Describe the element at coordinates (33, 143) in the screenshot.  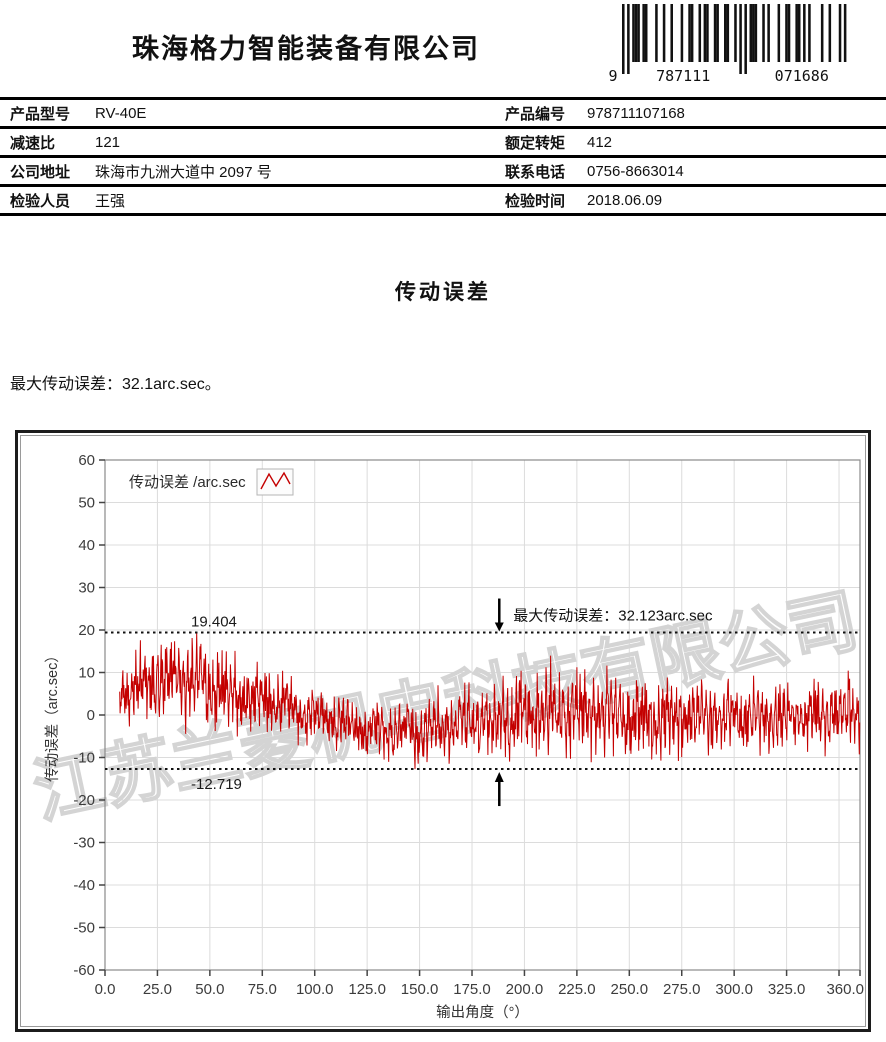
I see `reduction-ratio-label: 减速比` at that location.